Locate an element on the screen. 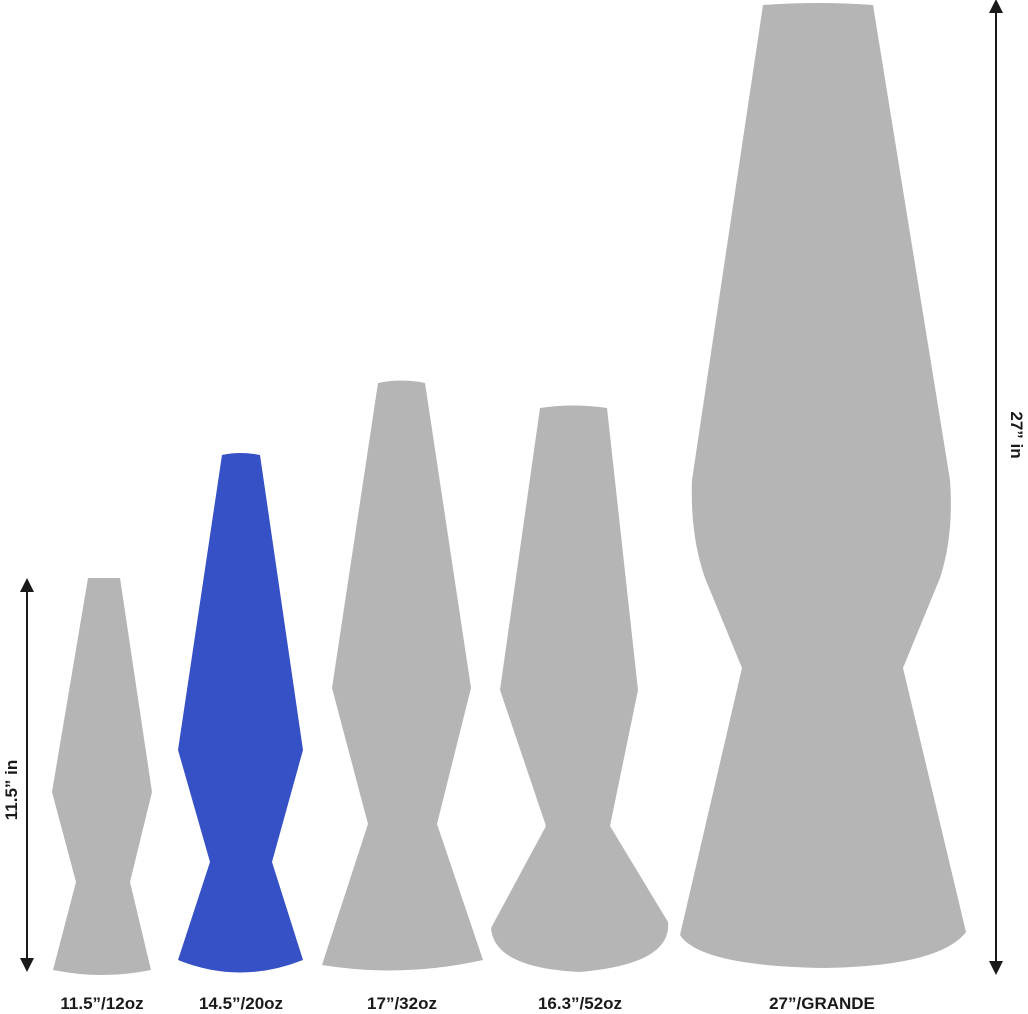  lamp-silhouette-52oz is located at coordinates (580, 688).